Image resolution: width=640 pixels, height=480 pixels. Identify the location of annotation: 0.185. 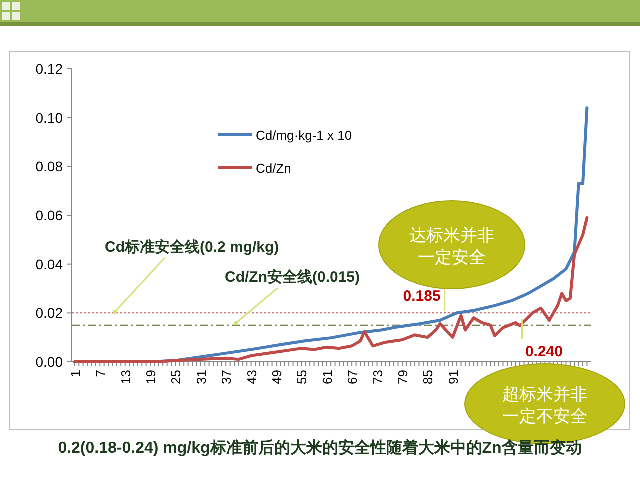
(422, 297).